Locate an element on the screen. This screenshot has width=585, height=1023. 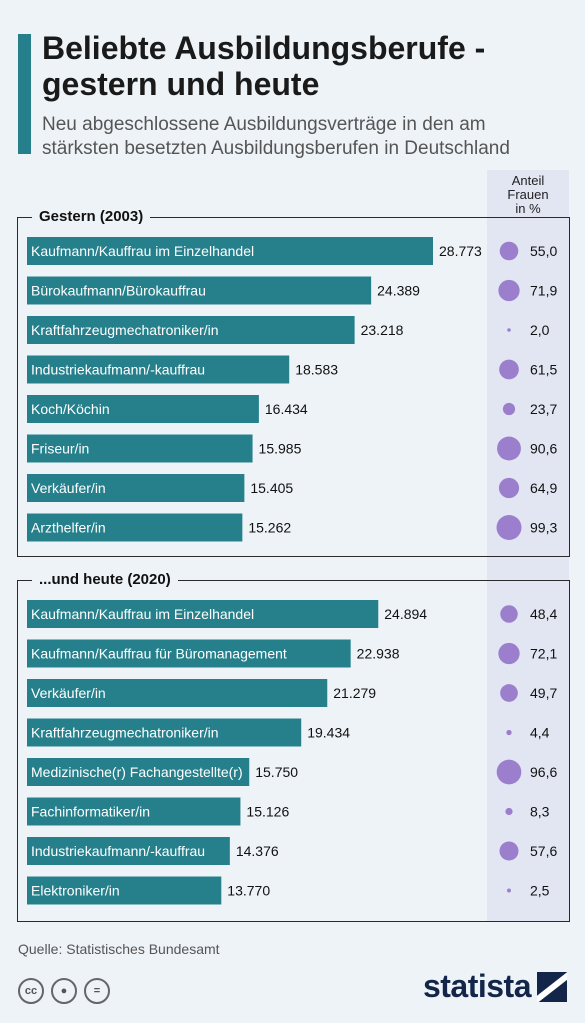
share-women-label: 90,6 is located at coordinates (543, 449).